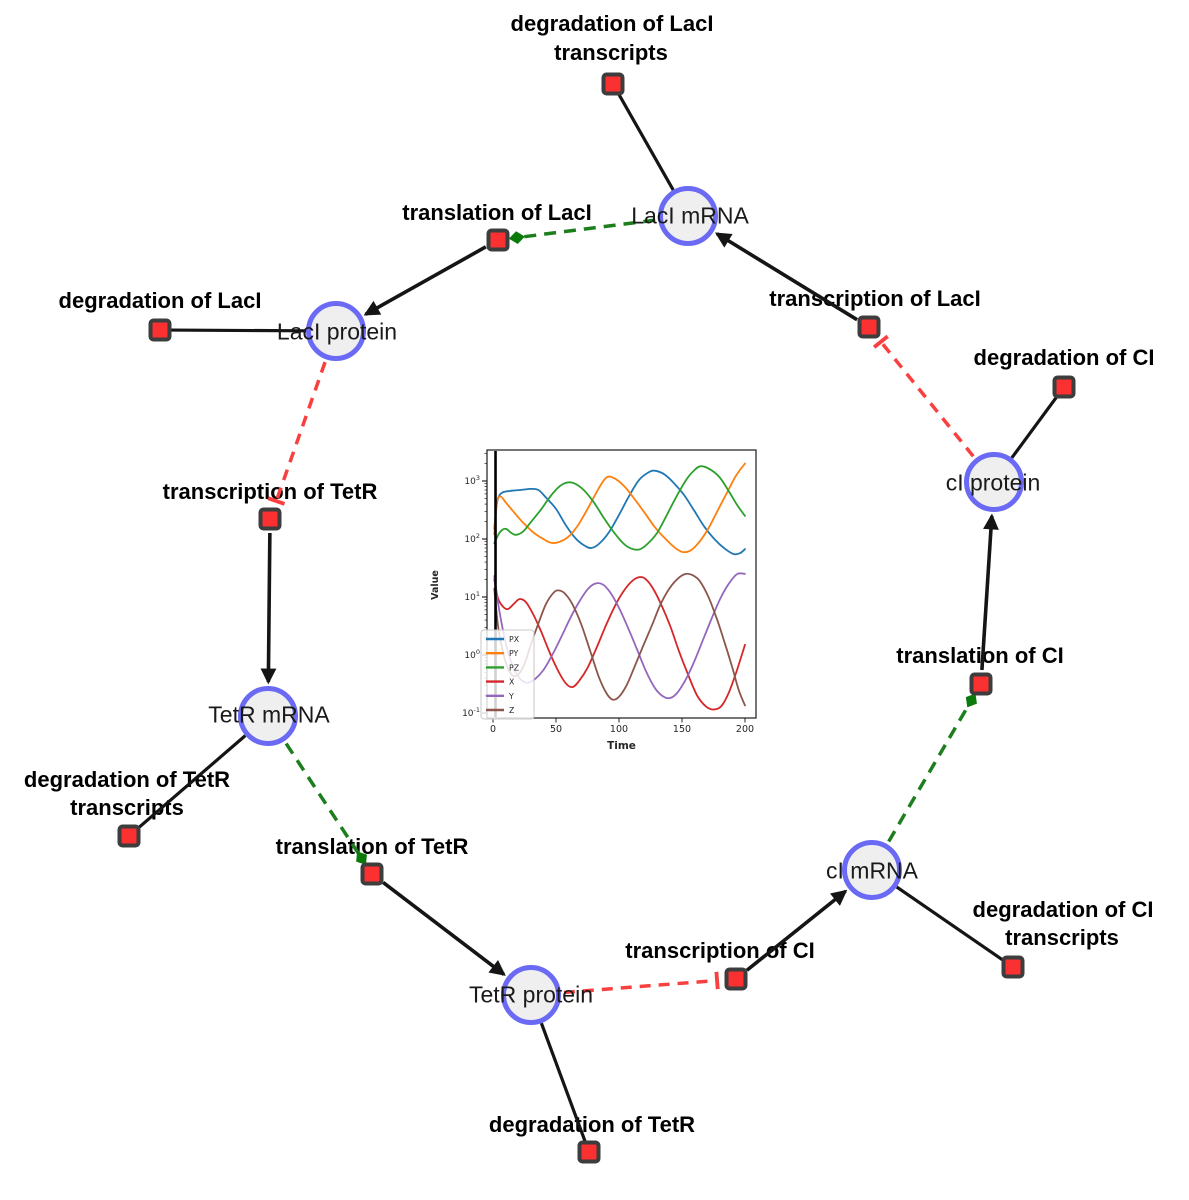 This screenshot has height=1200, width=1189. What do you see at coordinates (872, 870) in the screenshot?
I see `species-node-cI-mRNA` at bounding box center [872, 870].